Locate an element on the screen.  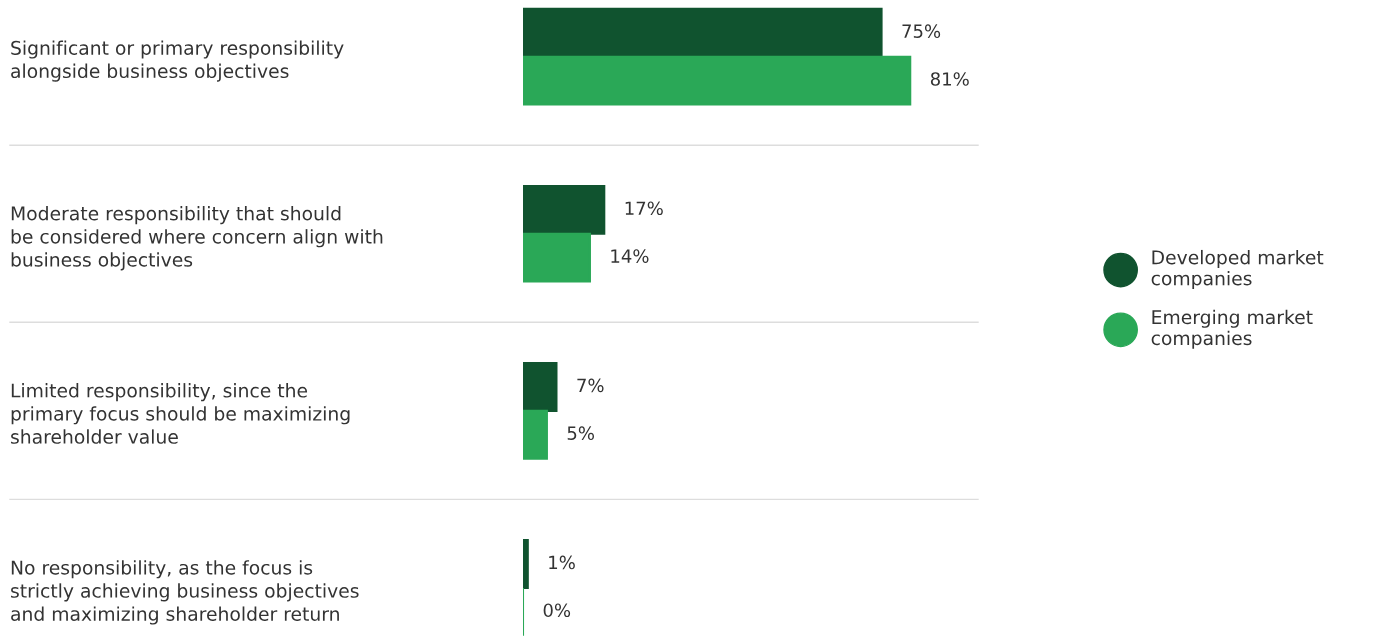
y-tick-label: No responsibility, as the focus is strictly achieving business objectives and maximizing shareholder return is located at coordinates (185, 592).